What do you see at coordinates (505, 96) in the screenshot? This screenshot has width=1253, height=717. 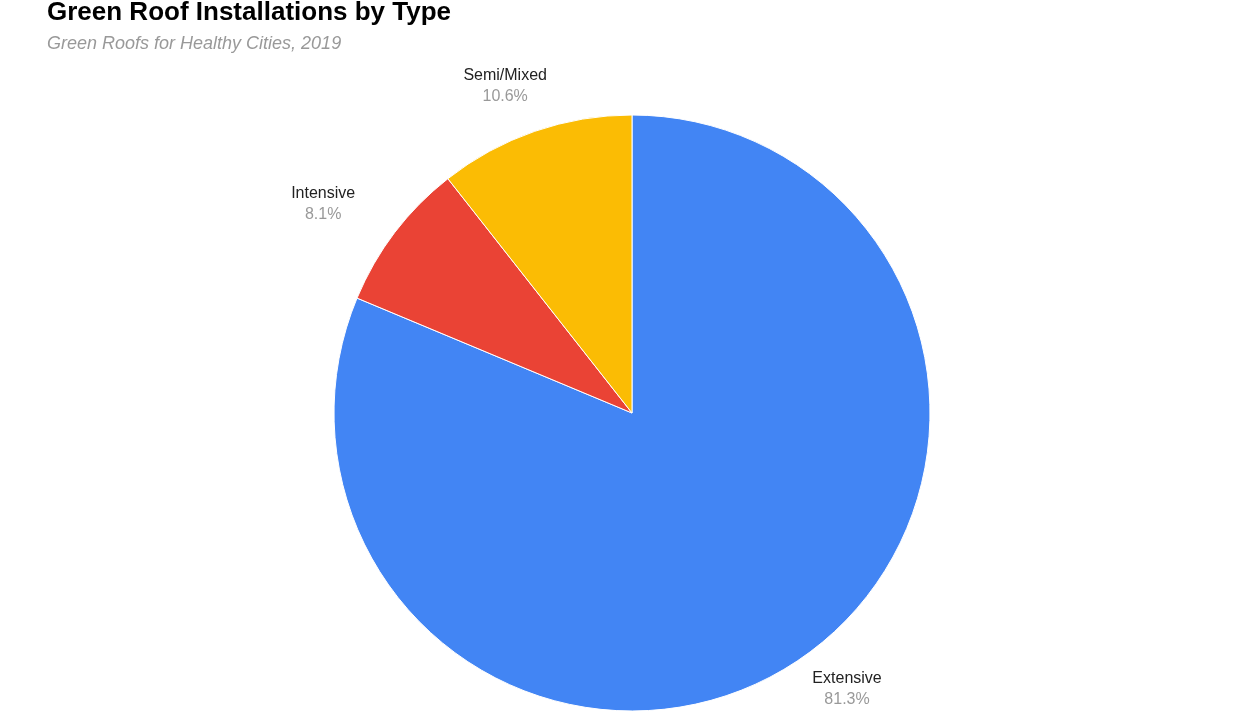 I see `data-label: 10.6%` at bounding box center [505, 96].